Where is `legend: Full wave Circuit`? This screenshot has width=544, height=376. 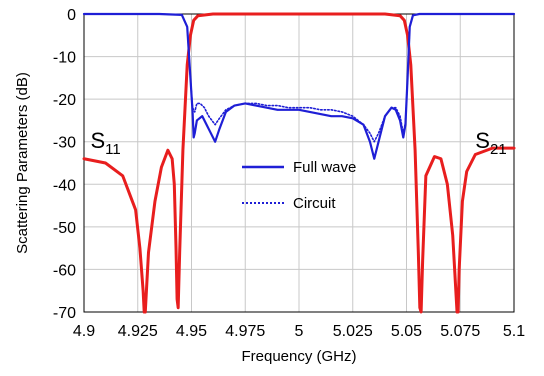
legend: Full wave Circuit is located at coordinates (299, 185).